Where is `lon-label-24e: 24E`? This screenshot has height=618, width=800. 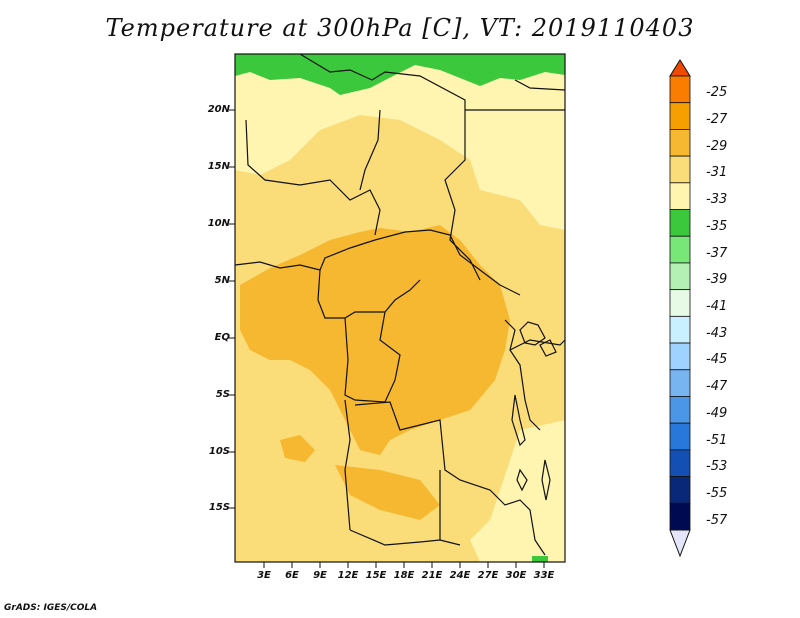 lon-label-24e: 24E is located at coordinates (460, 575).